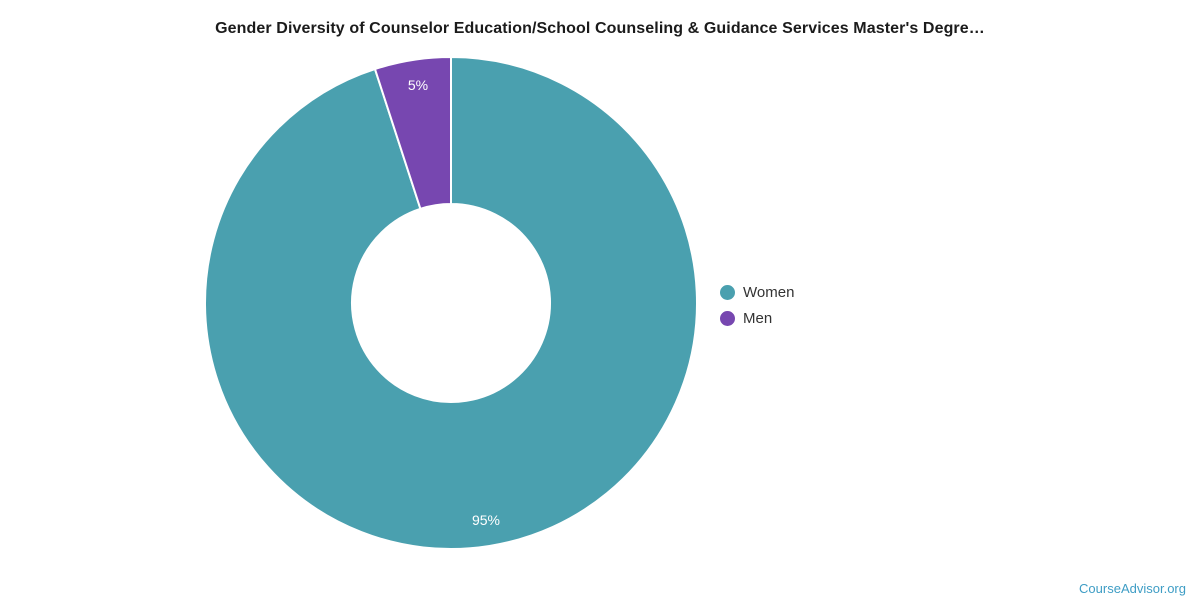  Describe the element at coordinates (727, 318) in the screenshot. I see `legend-swatch-men-icon` at that location.